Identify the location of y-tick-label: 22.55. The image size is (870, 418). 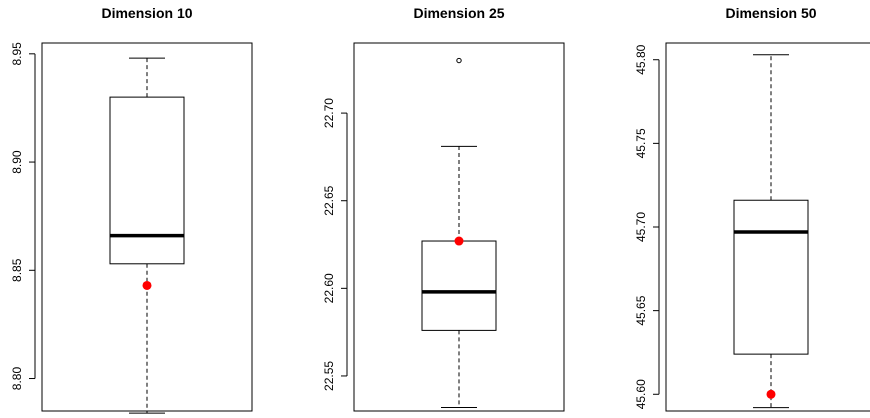
(329, 376).